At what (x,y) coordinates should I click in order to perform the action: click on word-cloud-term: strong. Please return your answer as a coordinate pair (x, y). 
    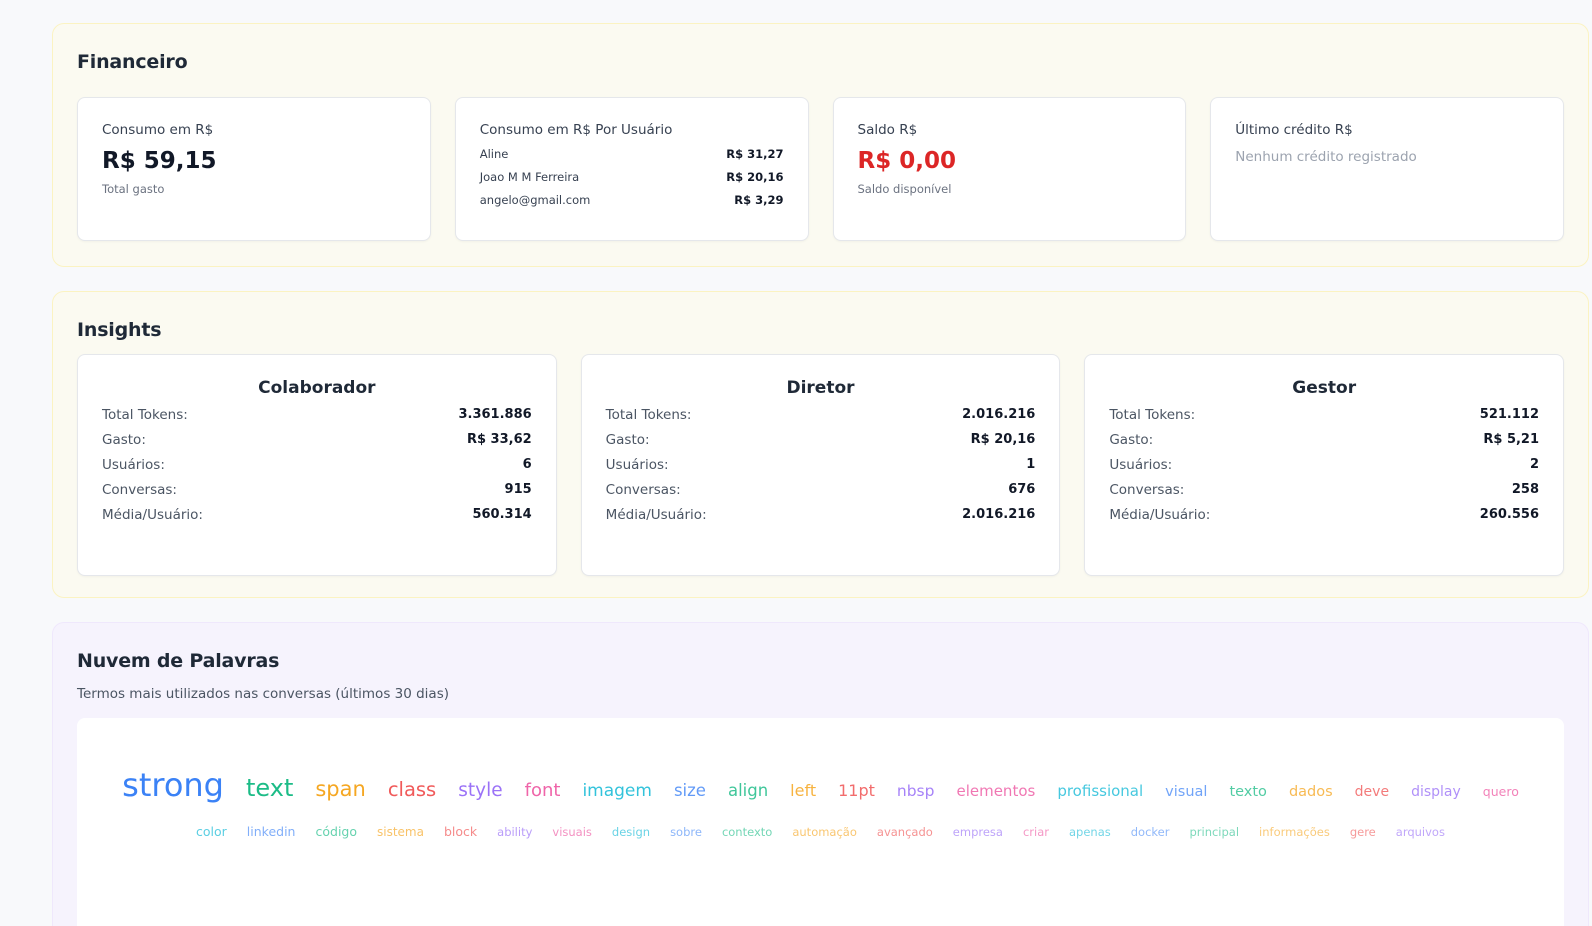
    Looking at the image, I should click on (173, 785).